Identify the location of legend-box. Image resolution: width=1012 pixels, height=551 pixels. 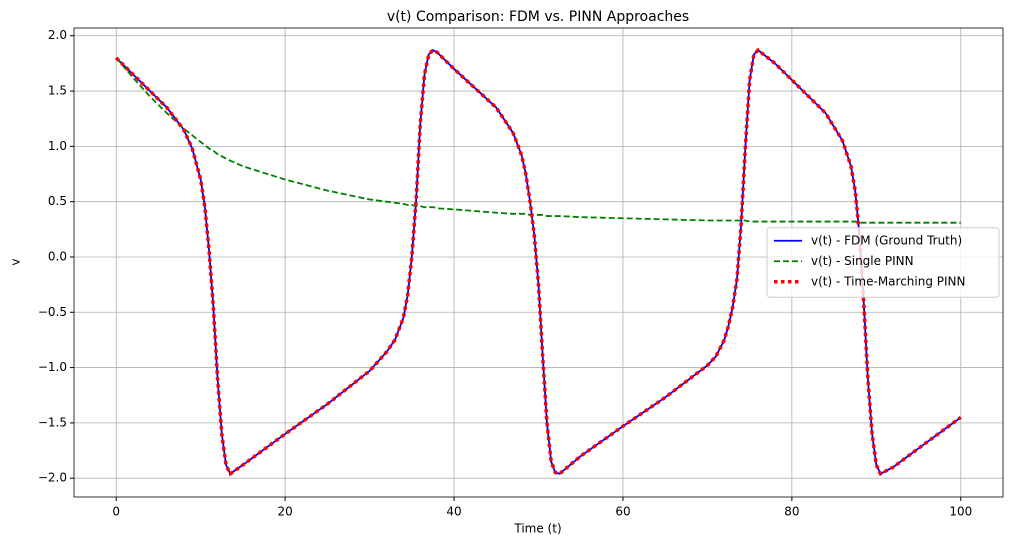
(883, 262).